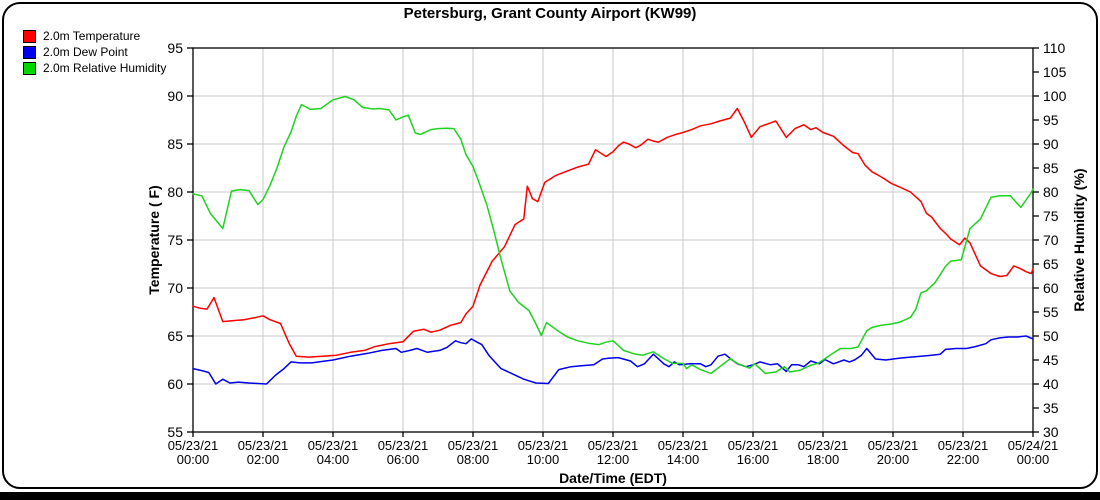  What do you see at coordinates (1033, 445) in the screenshot?
I see `x-tick-date-label: 05/24/21` at bounding box center [1033, 445].